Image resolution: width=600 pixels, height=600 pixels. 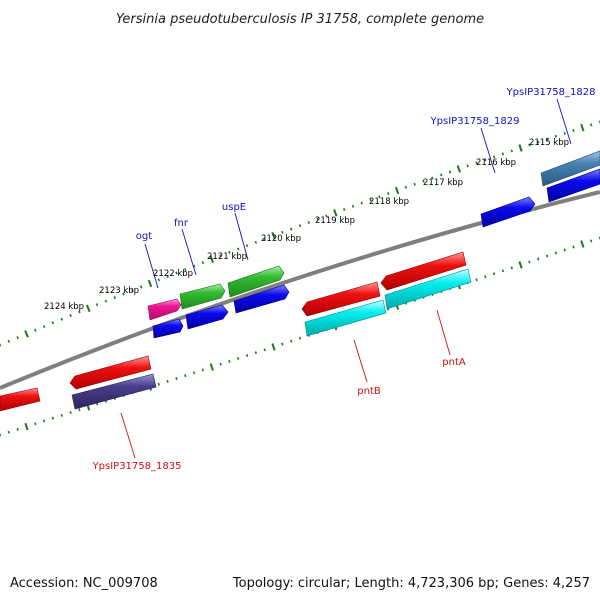 What do you see at coordinates (281, 239) in the screenshot?
I see `kbp-label-2120: 2120 kbp` at bounding box center [281, 239].